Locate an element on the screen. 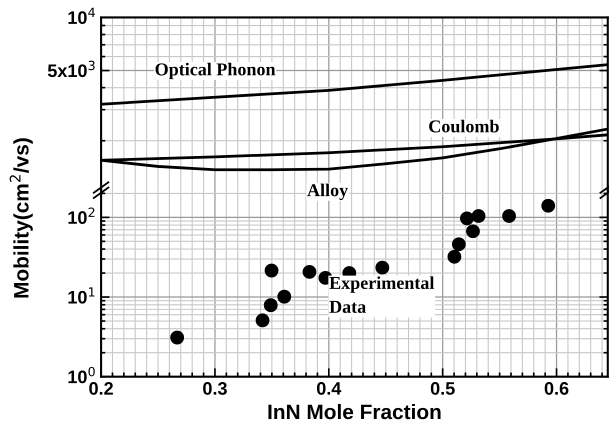 The width and height of the screenshot is (609, 436). x-axis-title: InN Mole Fraction is located at coordinates (354, 412).